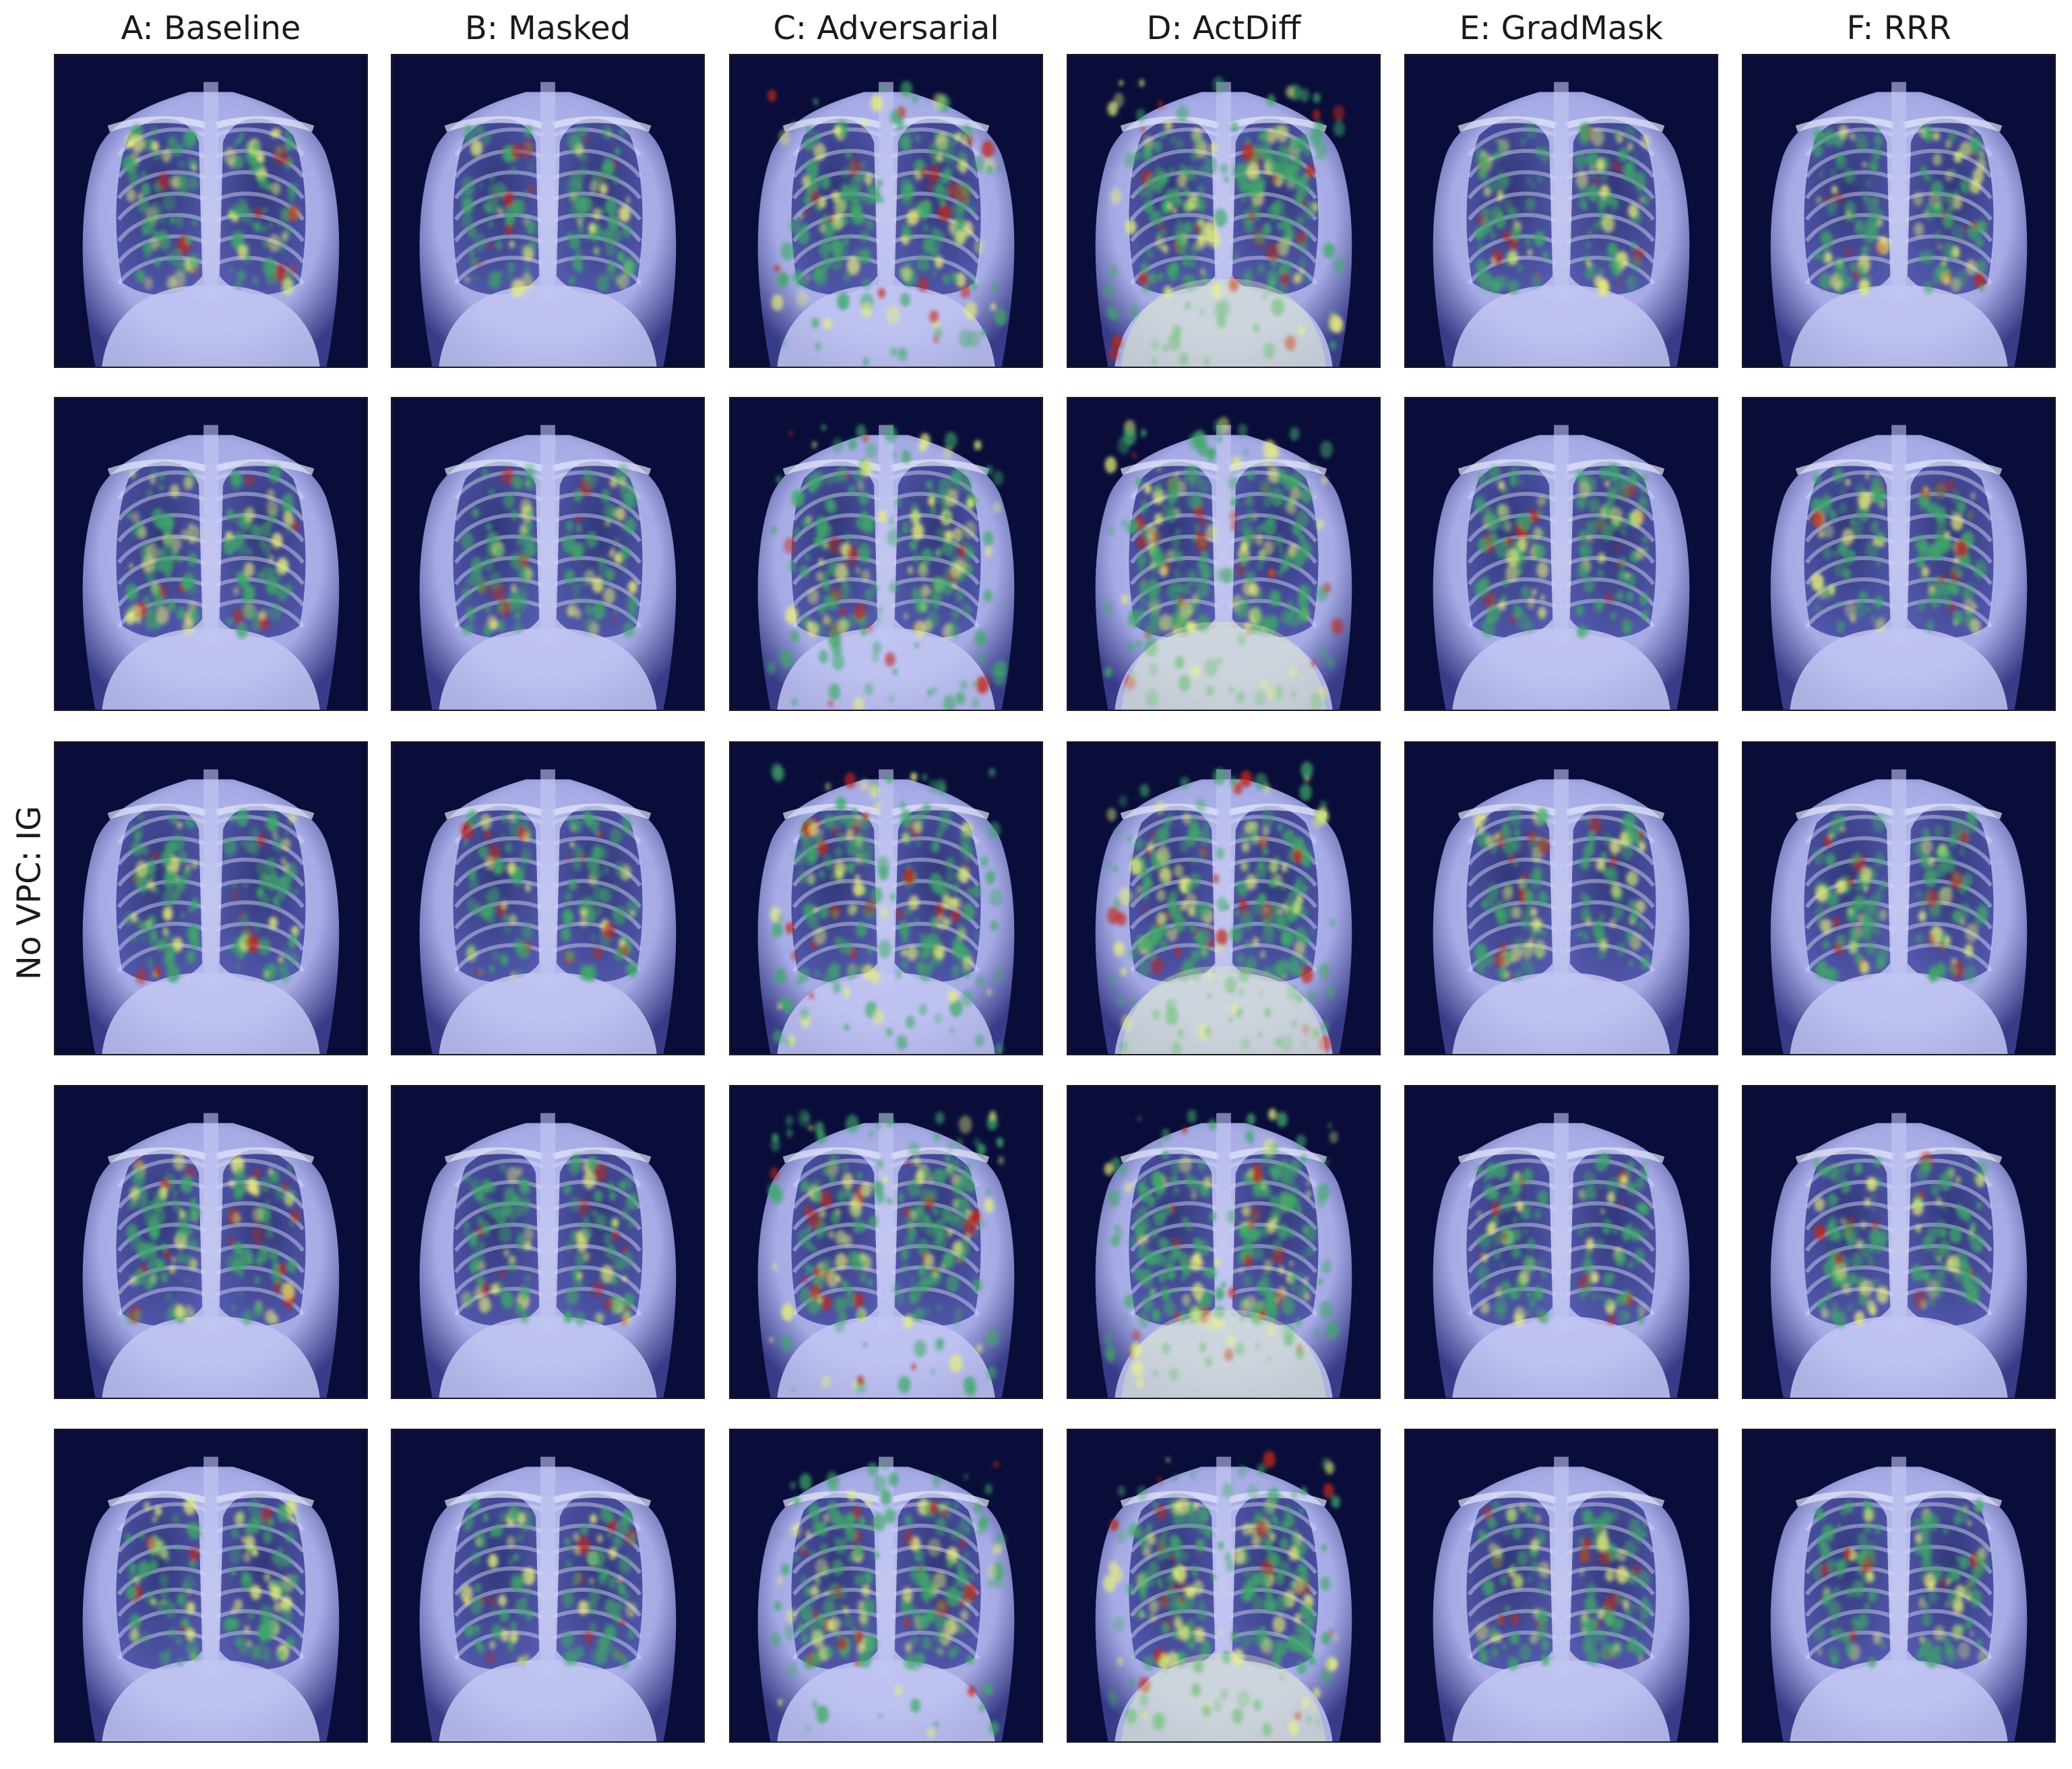 The image size is (2072, 1769). I want to click on row-label: No VPC: IG, so click(29, 893).